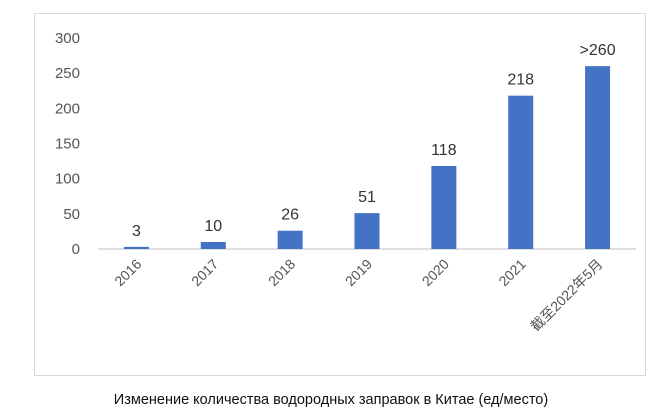  What do you see at coordinates (127, 272) in the screenshot?
I see `x-tick-label: 2016` at bounding box center [127, 272].